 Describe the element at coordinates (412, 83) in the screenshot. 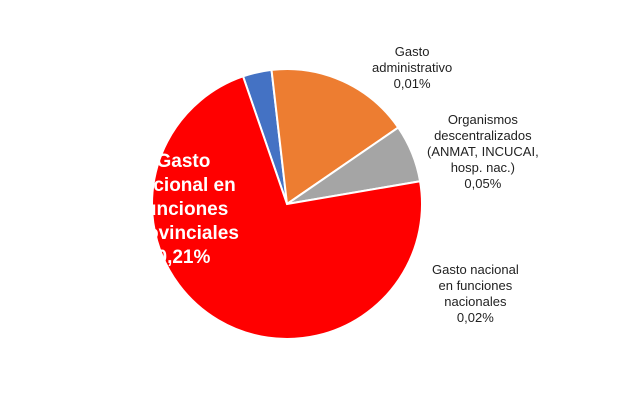

I see `slice-value: 0,01%` at that location.